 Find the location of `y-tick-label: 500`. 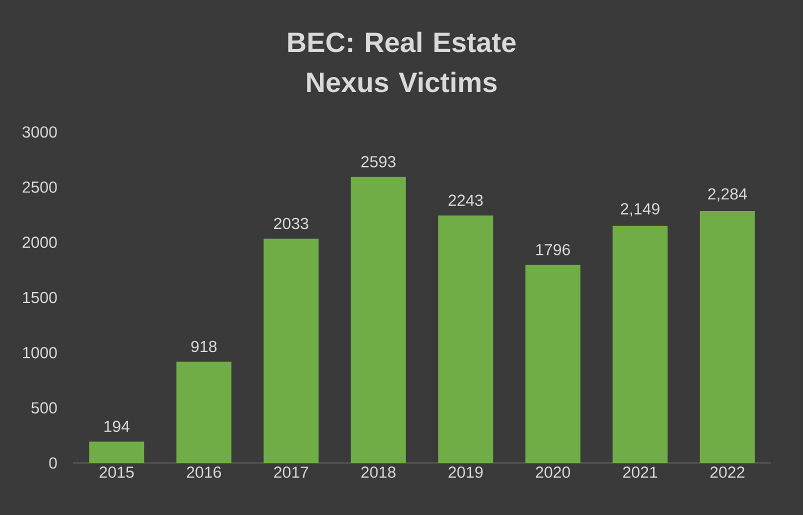

y-tick-label: 500 is located at coordinates (44, 408).